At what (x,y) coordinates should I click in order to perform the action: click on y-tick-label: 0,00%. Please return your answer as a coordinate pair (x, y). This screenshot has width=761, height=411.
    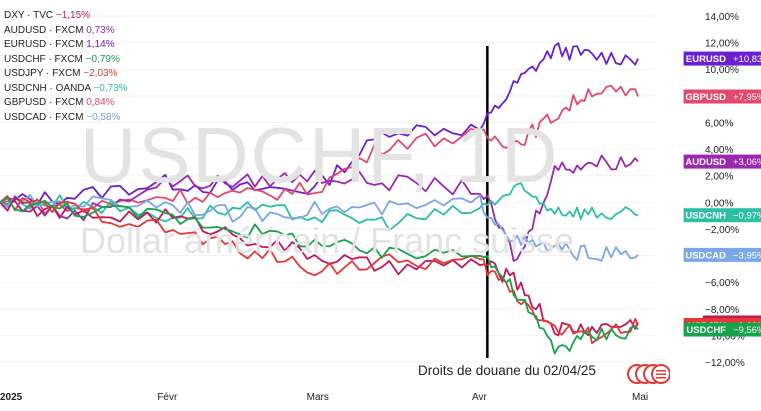
    Looking at the image, I should click on (719, 203).